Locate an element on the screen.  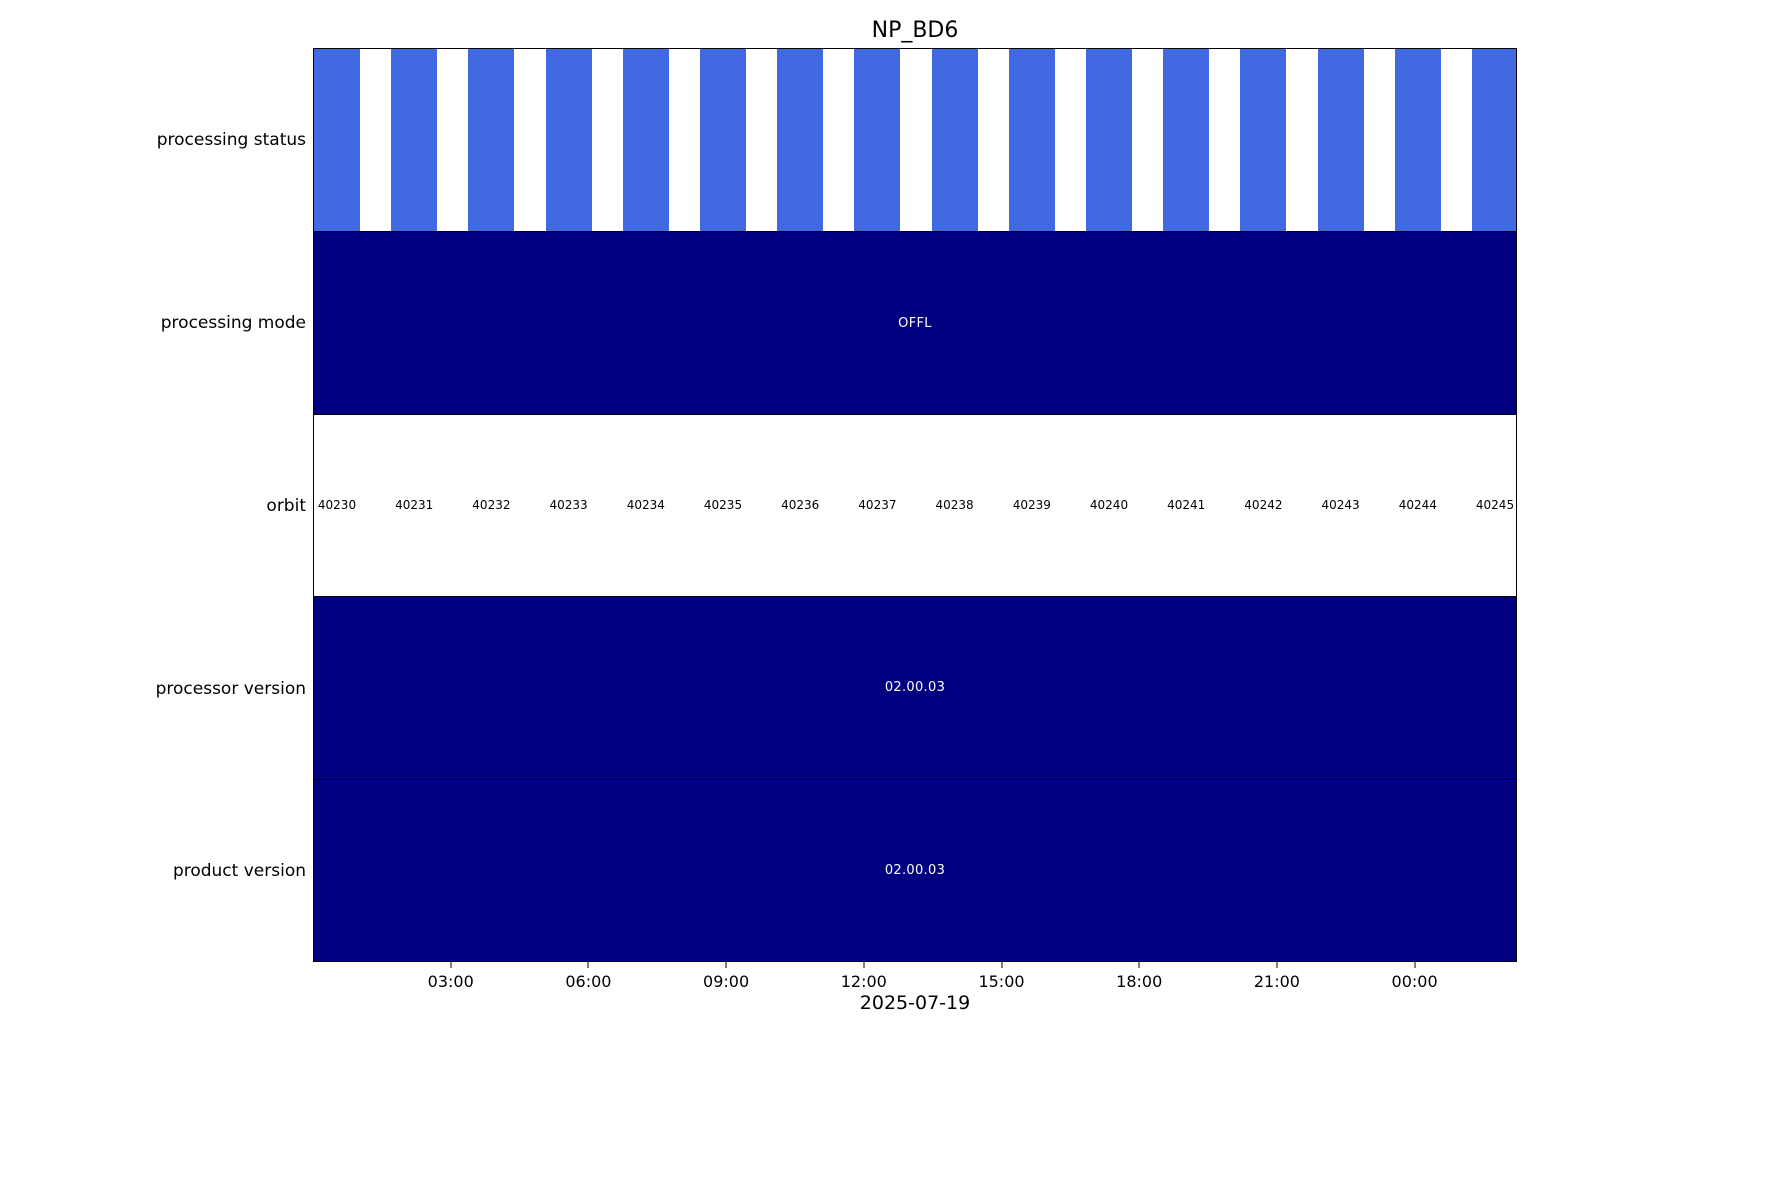
row-processing-mode: OFFL is located at coordinates (915, 322).